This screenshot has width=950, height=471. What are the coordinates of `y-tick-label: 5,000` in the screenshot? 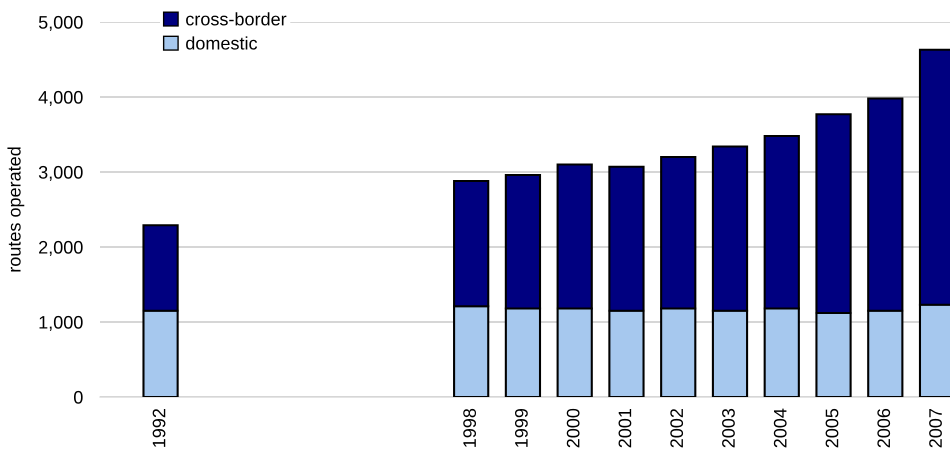 It's located at (60, 23).